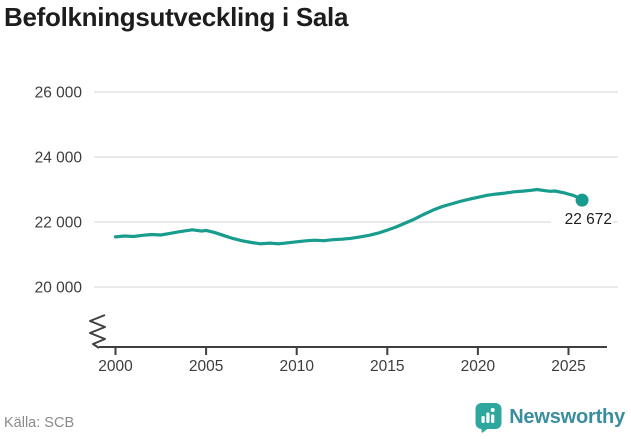 The width and height of the screenshot is (631, 439). I want to click on y-tick-label: 26 000, so click(59, 93).